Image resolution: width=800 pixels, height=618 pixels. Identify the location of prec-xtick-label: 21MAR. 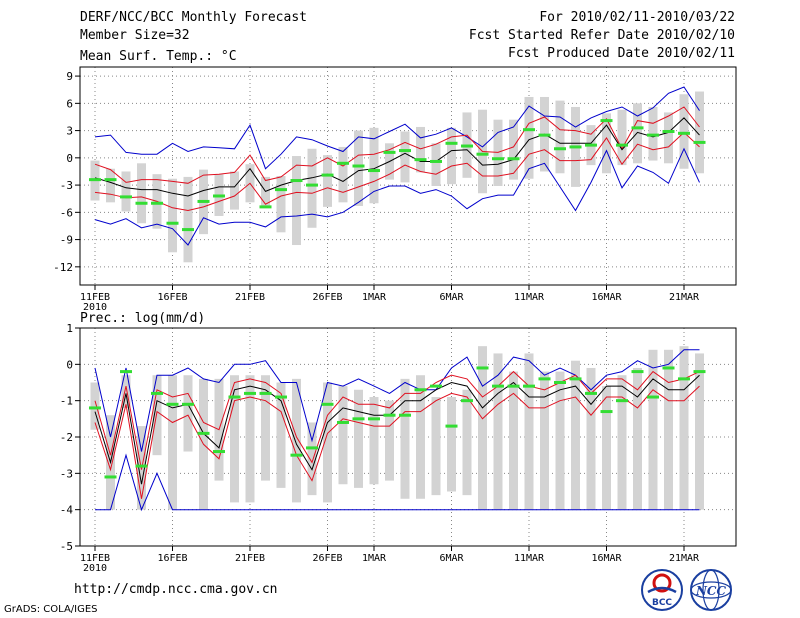
(684, 558).